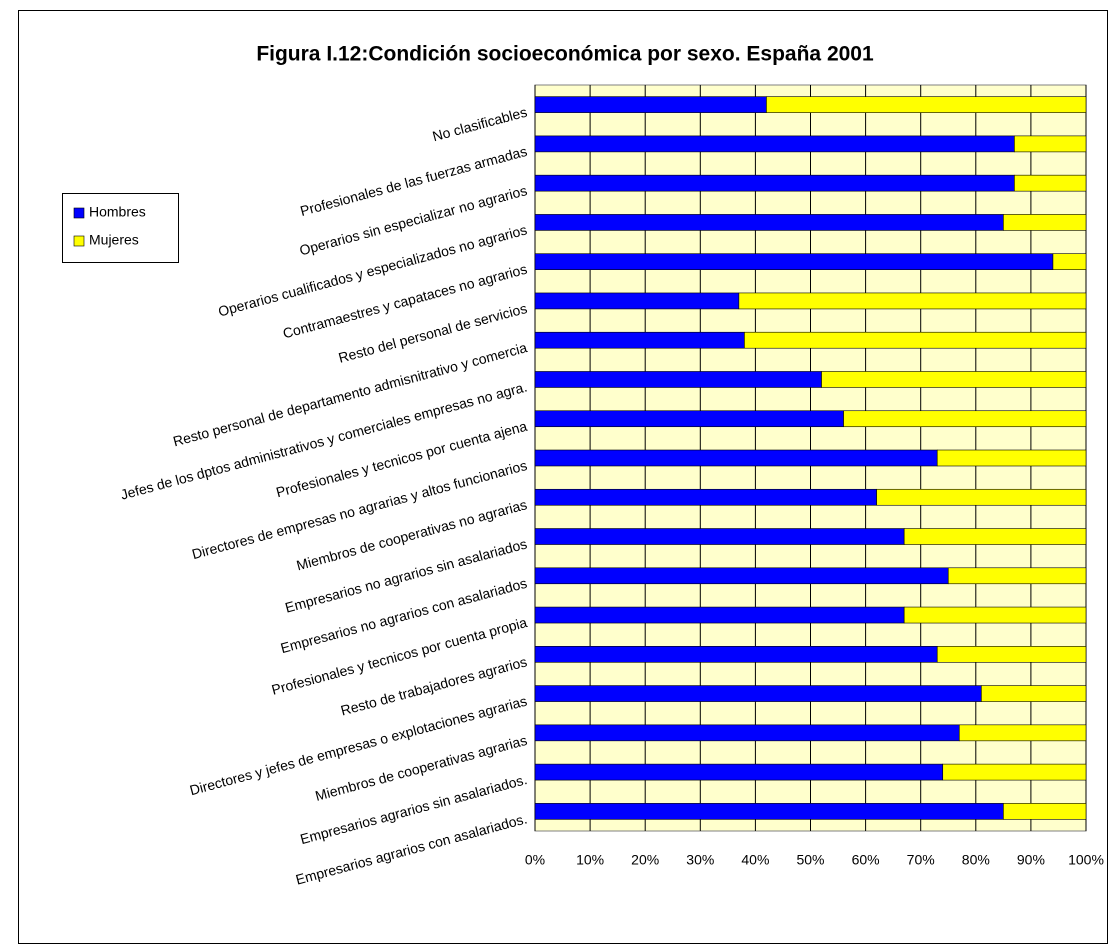  I want to click on x-tick-label: 90%, so click(1031, 860).